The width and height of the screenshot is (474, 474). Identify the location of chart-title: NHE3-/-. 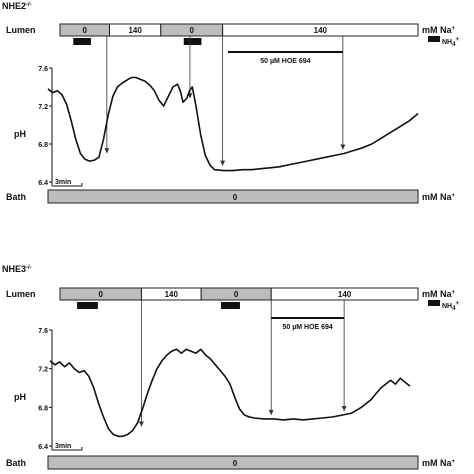
(17, 269).